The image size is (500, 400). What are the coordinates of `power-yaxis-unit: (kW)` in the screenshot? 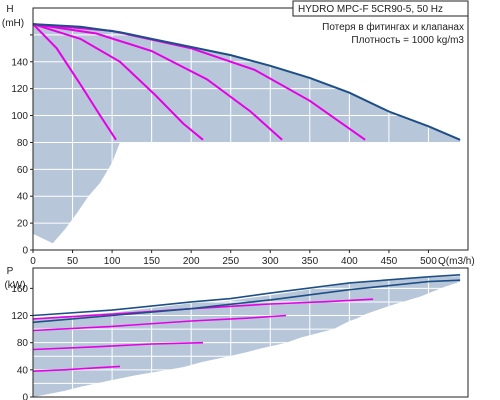 It's located at (14, 285).